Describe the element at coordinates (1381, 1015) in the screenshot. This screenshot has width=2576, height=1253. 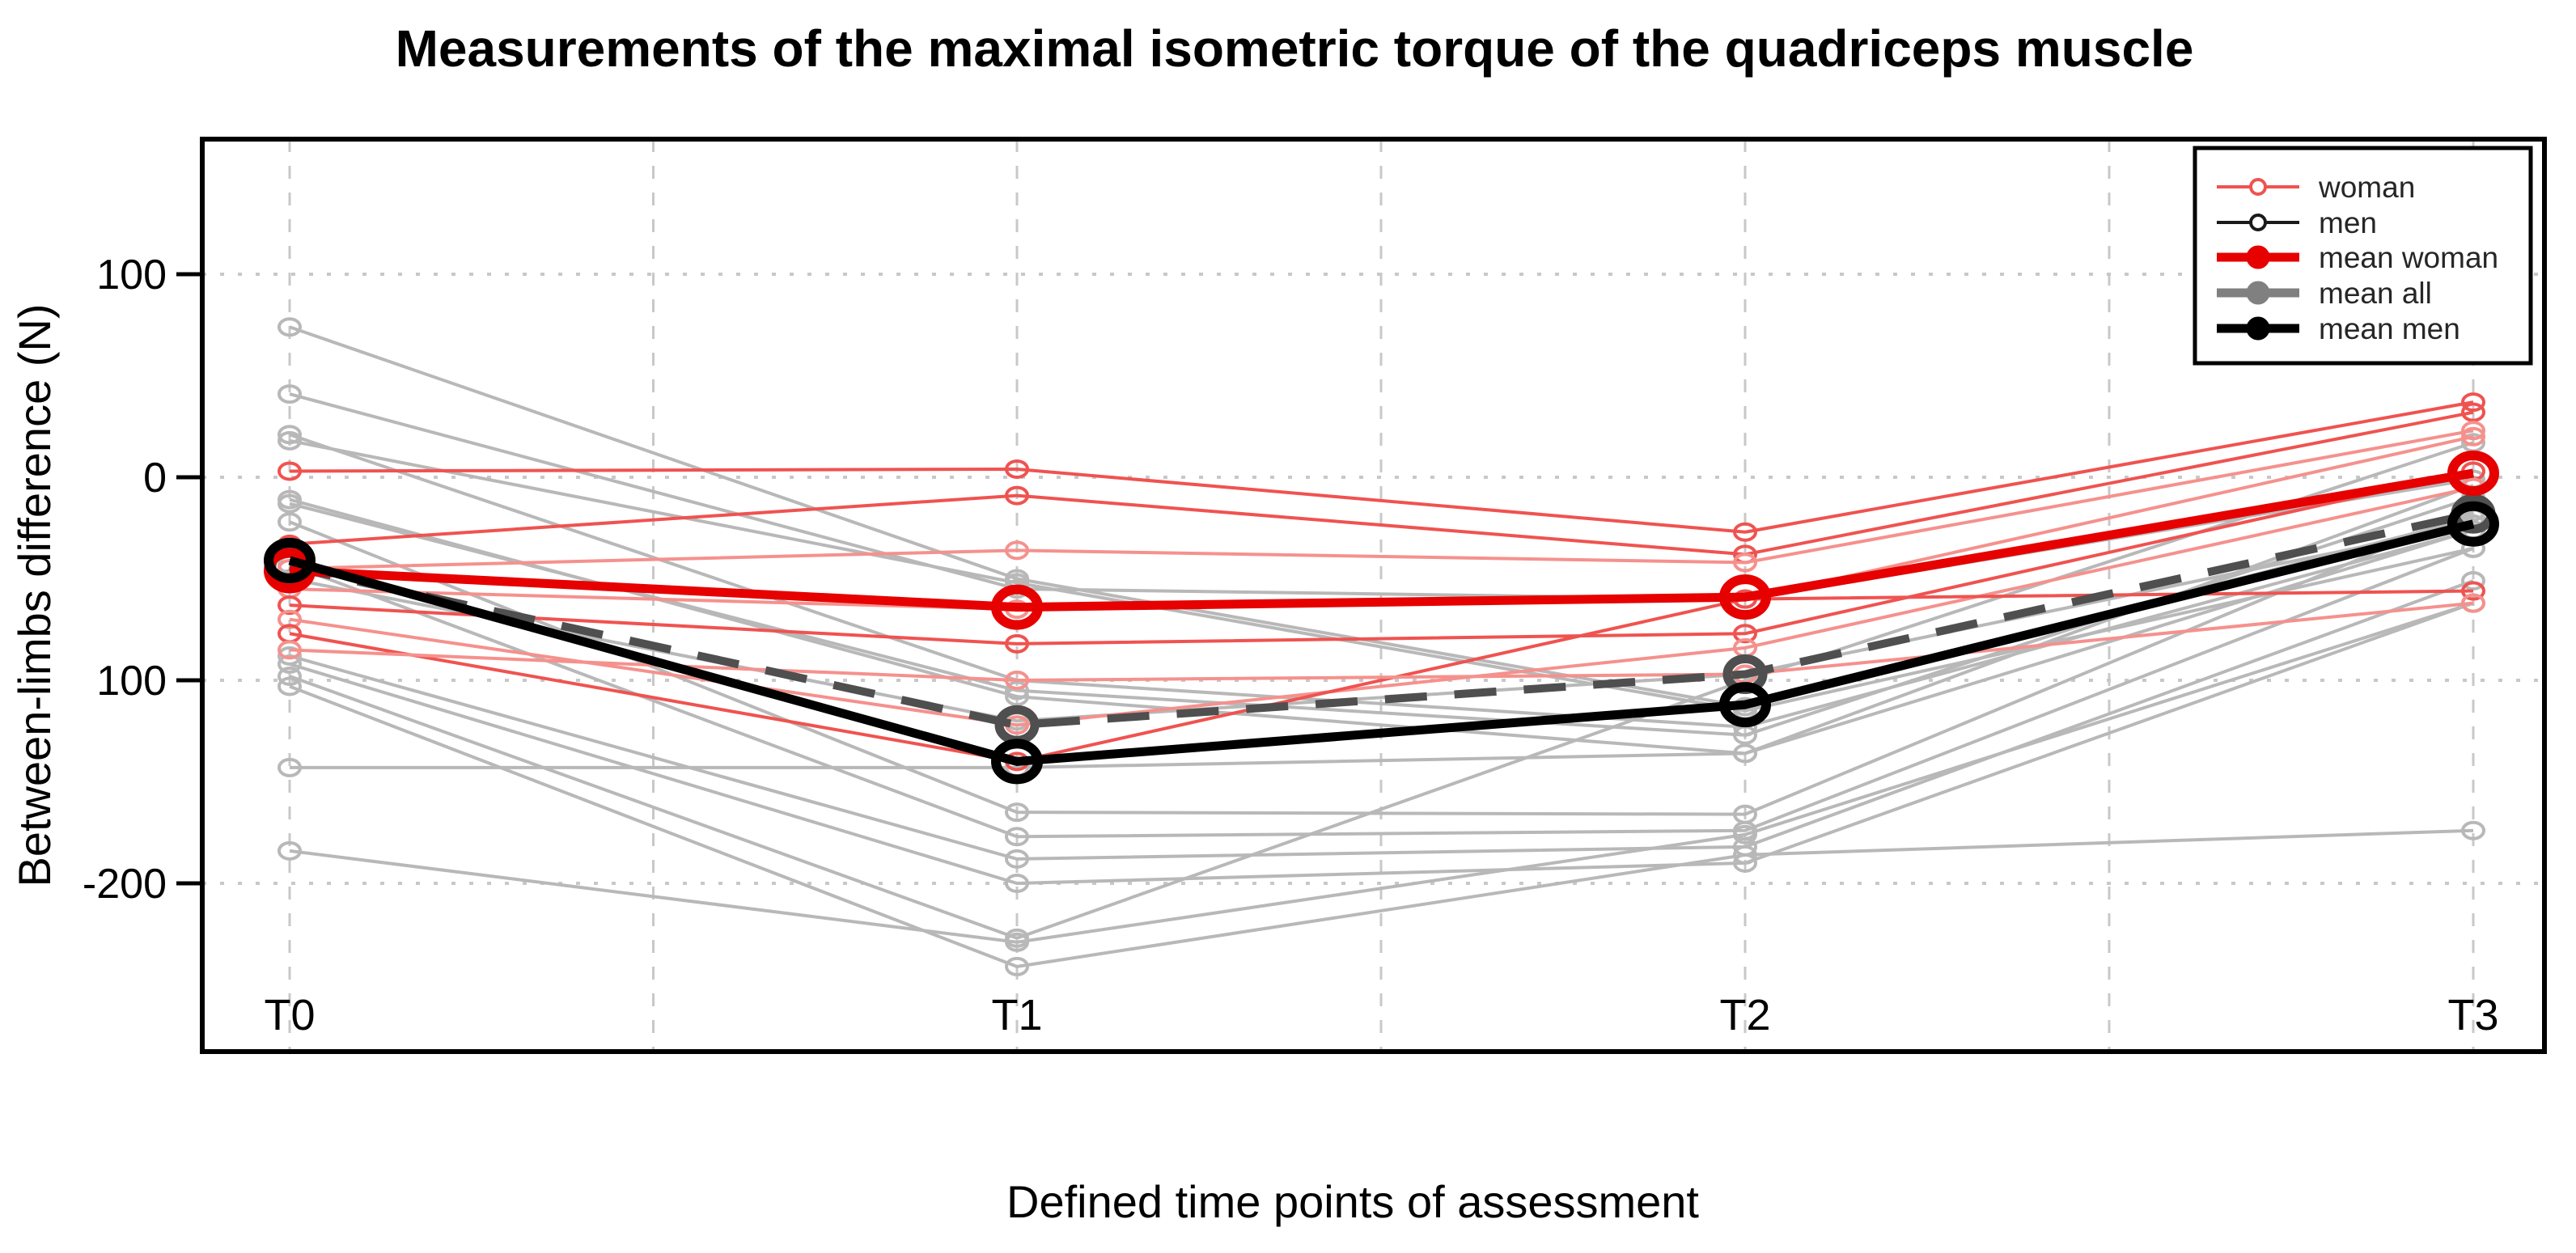
I see `x-axis-category-labels: T0 T1 T2 T3` at that location.